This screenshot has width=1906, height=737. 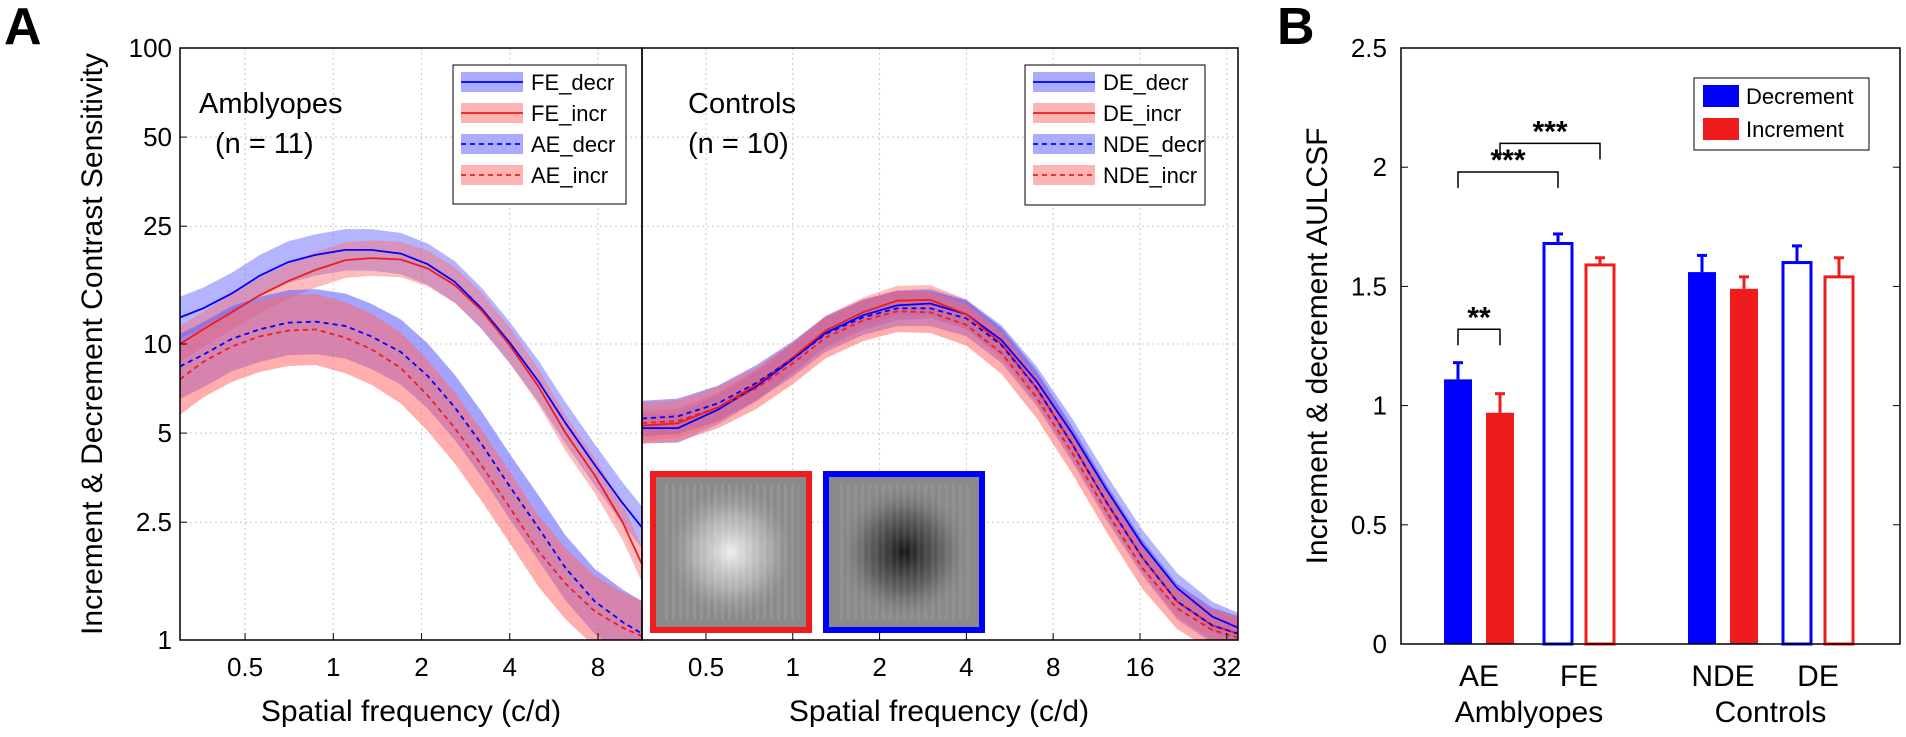 What do you see at coordinates (573, 144) in the screenshot?
I see `legend-label: AE_decr` at bounding box center [573, 144].